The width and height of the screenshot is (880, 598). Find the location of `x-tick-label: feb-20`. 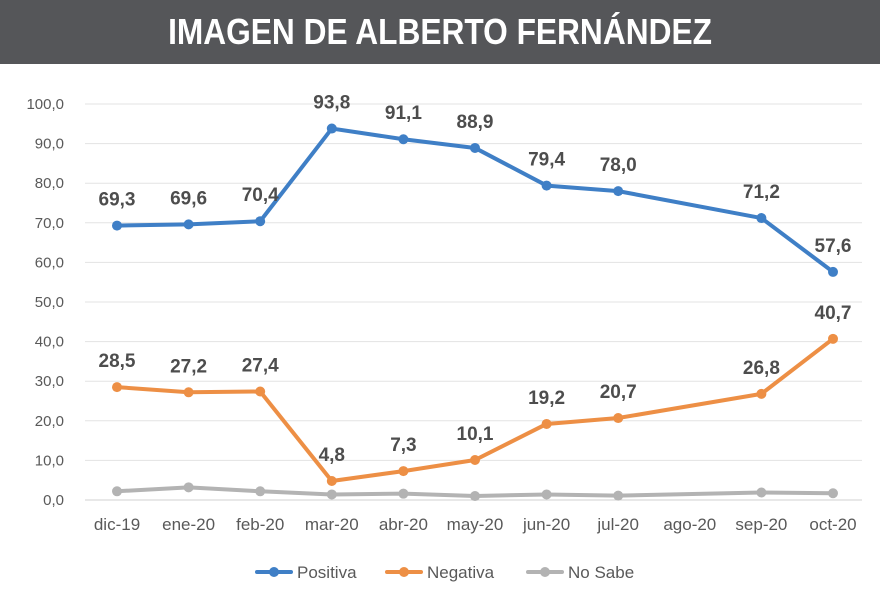

x-tick-label: feb-20 is located at coordinates (260, 524).